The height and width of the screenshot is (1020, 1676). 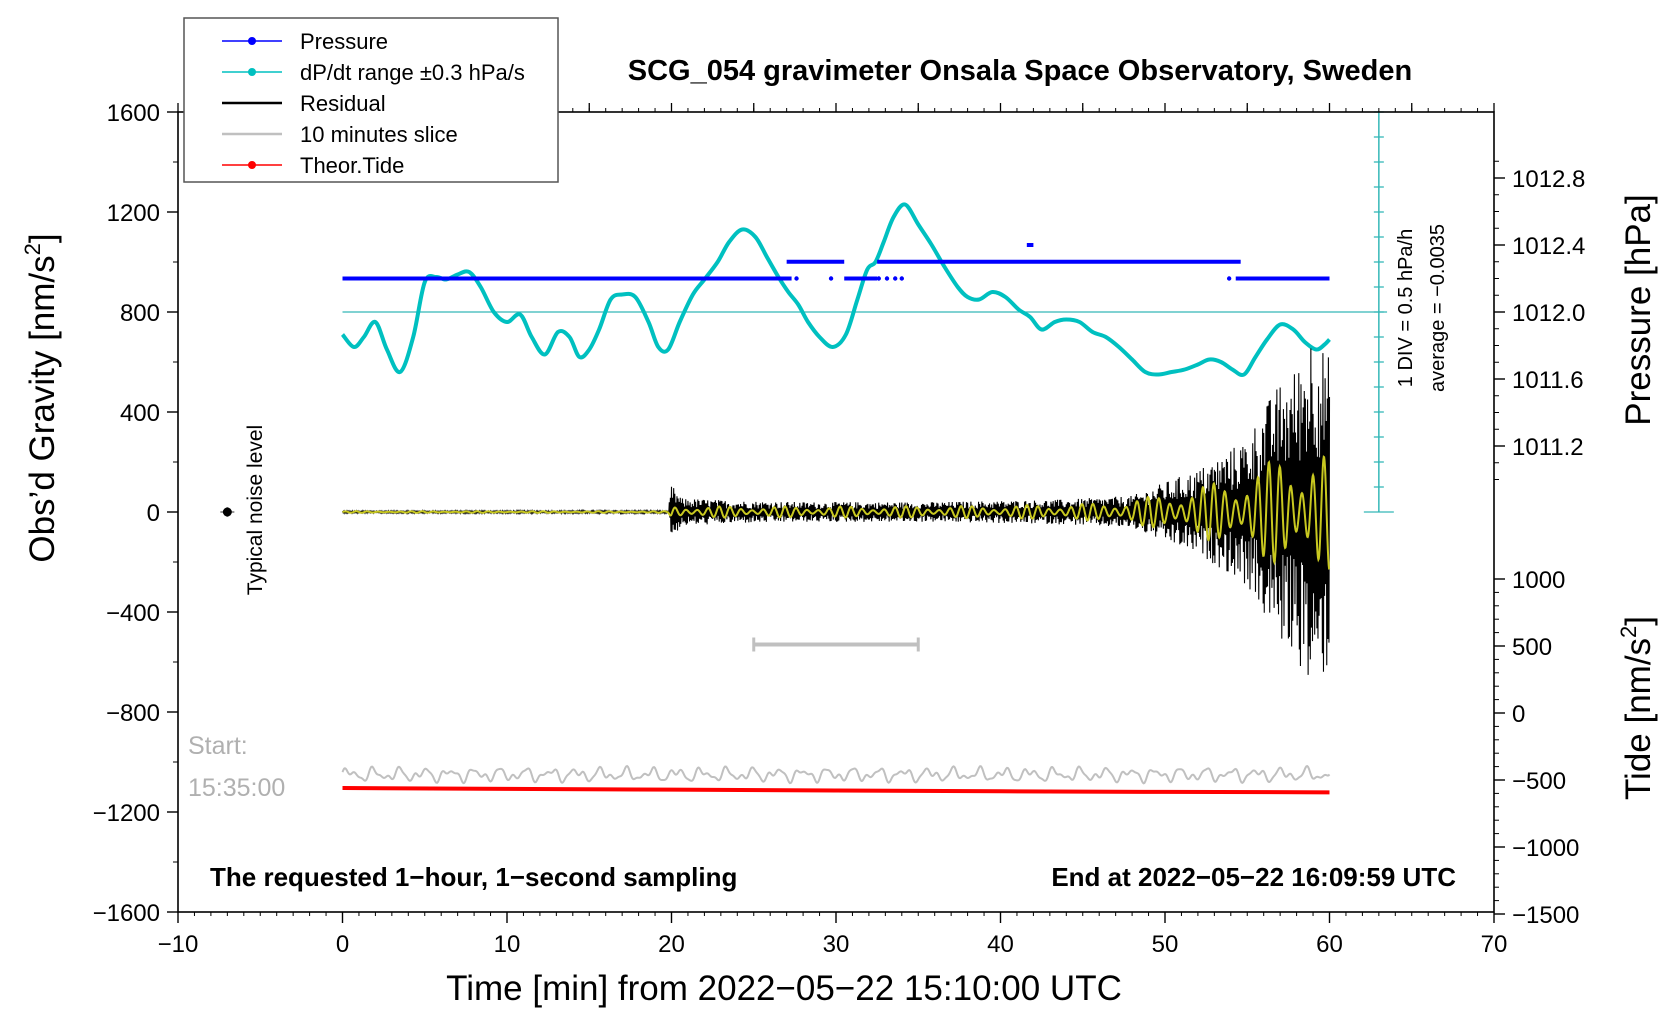 What do you see at coordinates (836, 790) in the screenshot?
I see `tide-line` at bounding box center [836, 790].